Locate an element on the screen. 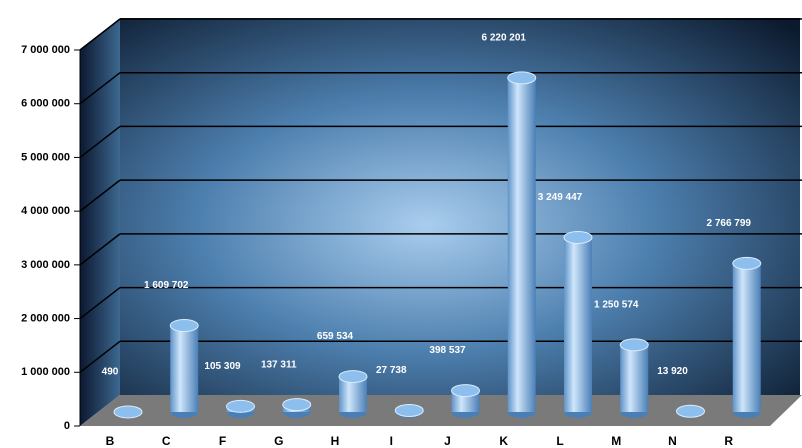 The width and height of the screenshot is (802, 448). value-label: 3 249 447 is located at coordinates (560, 197).